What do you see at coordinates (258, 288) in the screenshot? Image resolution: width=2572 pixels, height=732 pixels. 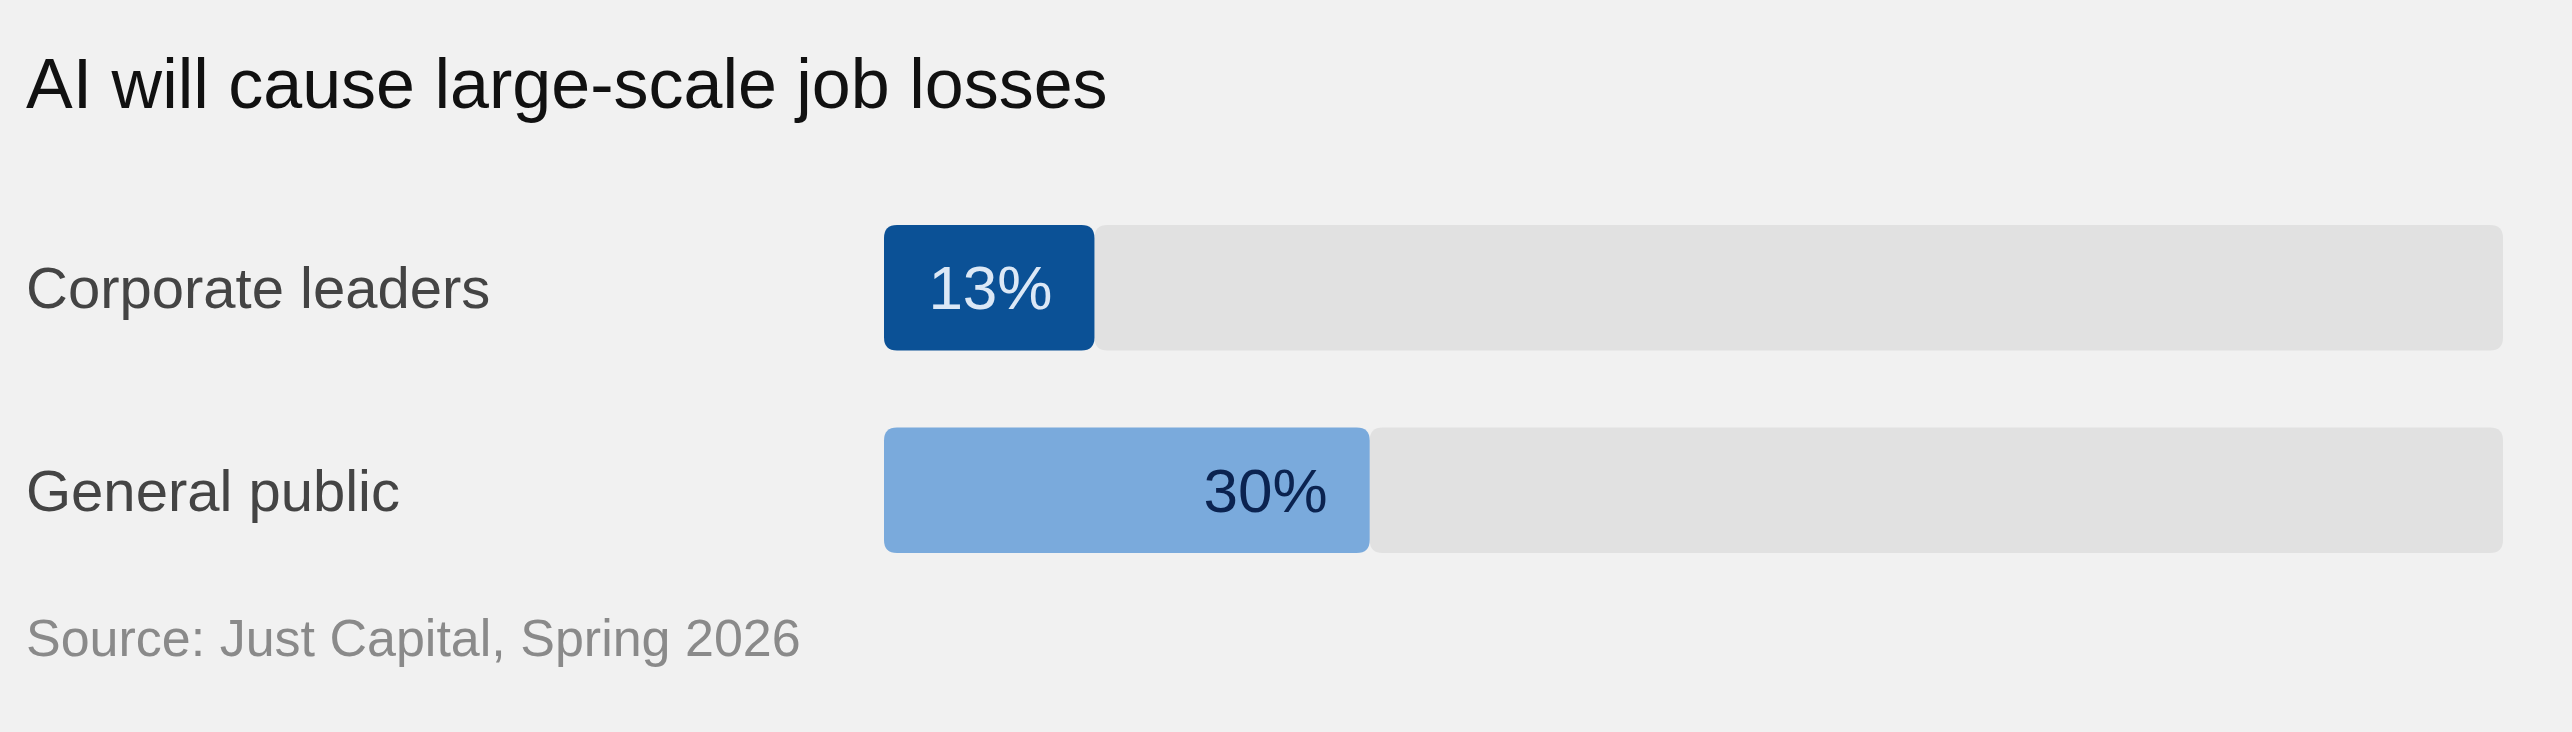 I see `y-tick-label: Corporate leaders` at bounding box center [258, 288].